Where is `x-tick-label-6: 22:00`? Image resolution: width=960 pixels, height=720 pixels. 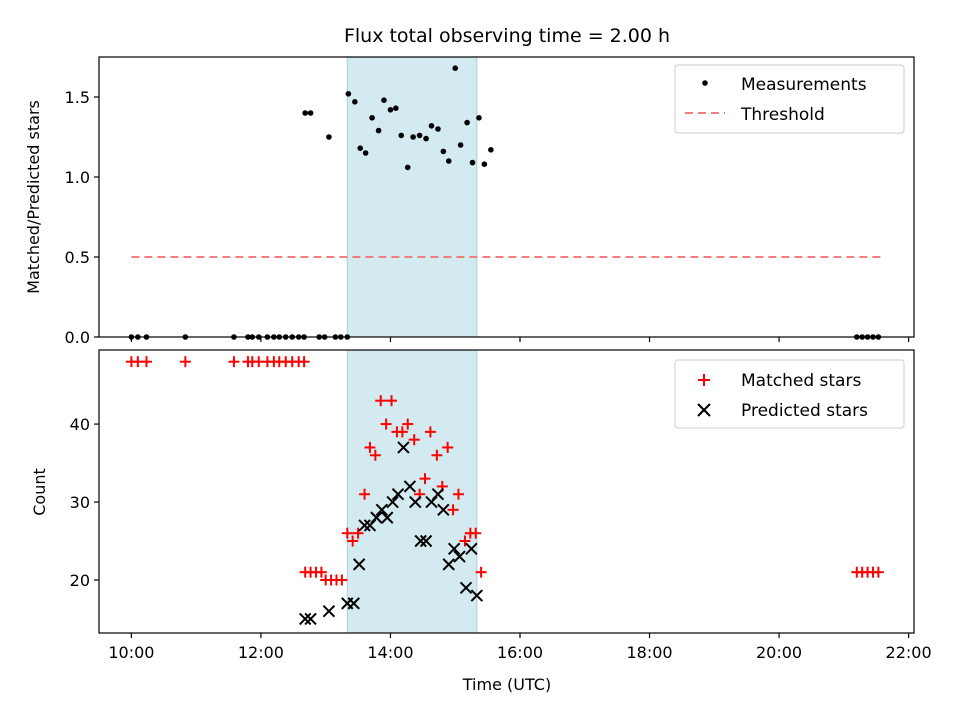
x-tick-label-6: 22:00 is located at coordinates (909, 652).